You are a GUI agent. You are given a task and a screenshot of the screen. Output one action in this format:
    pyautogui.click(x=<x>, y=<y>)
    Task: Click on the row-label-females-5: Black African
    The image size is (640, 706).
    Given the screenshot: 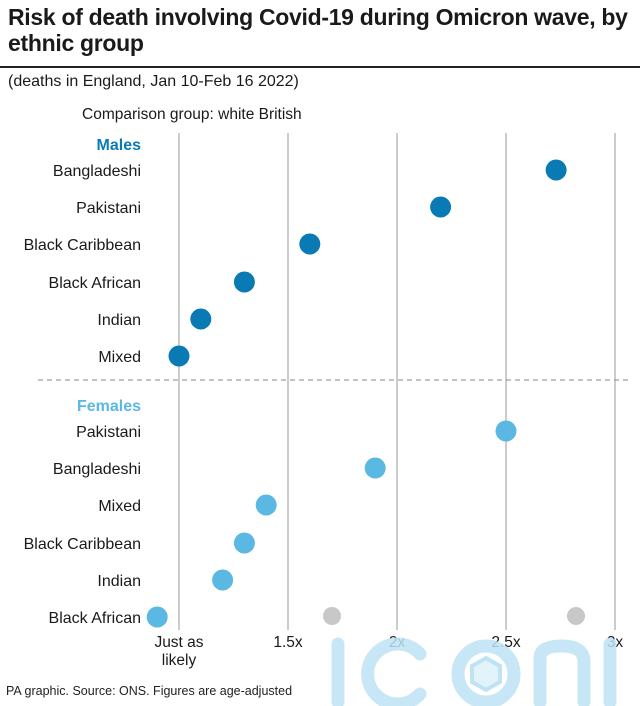 What is the action you would take?
    pyautogui.click(x=95, y=618)
    